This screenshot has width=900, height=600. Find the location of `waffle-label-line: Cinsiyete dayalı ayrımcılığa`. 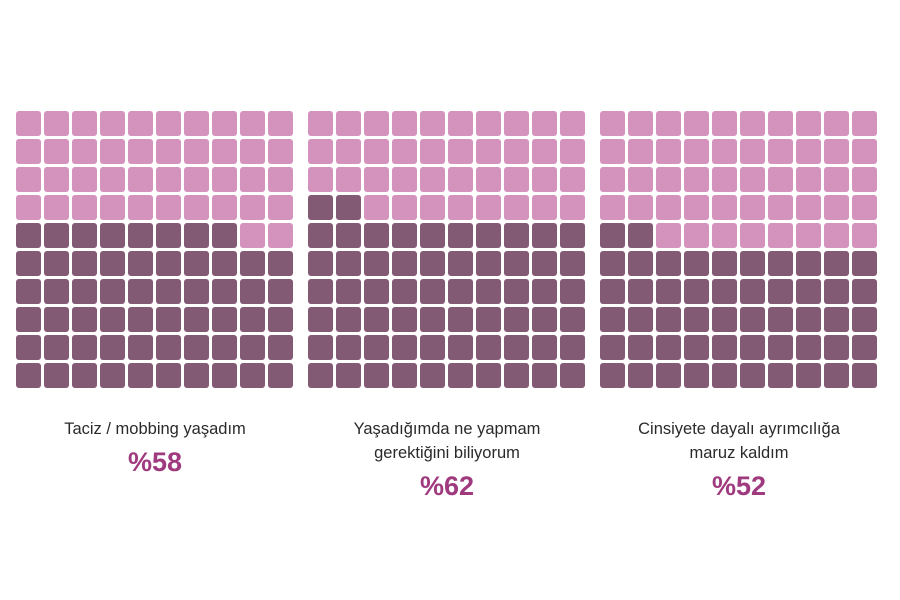

waffle-label-line: Cinsiyete dayalı ayrımcılığa is located at coordinates (739, 429).